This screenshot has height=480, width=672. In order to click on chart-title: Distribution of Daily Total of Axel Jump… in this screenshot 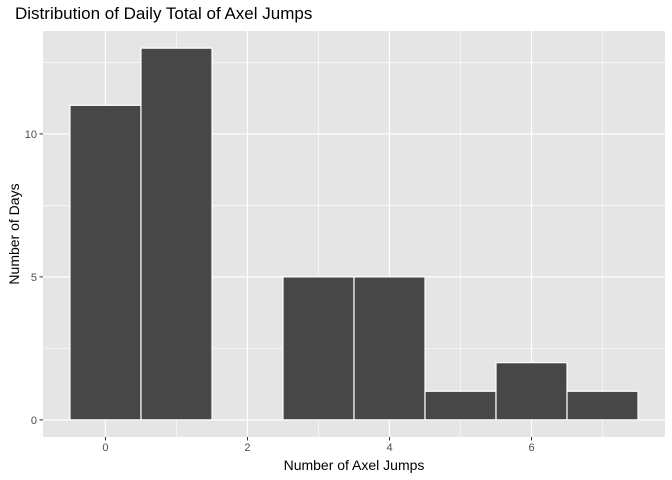, I will do `click(164, 13)`.